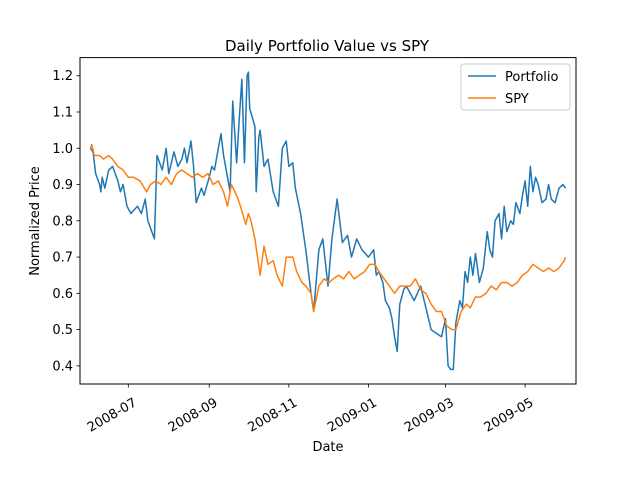  I want to click on y-tick-label: 0.6, so click(62, 294).